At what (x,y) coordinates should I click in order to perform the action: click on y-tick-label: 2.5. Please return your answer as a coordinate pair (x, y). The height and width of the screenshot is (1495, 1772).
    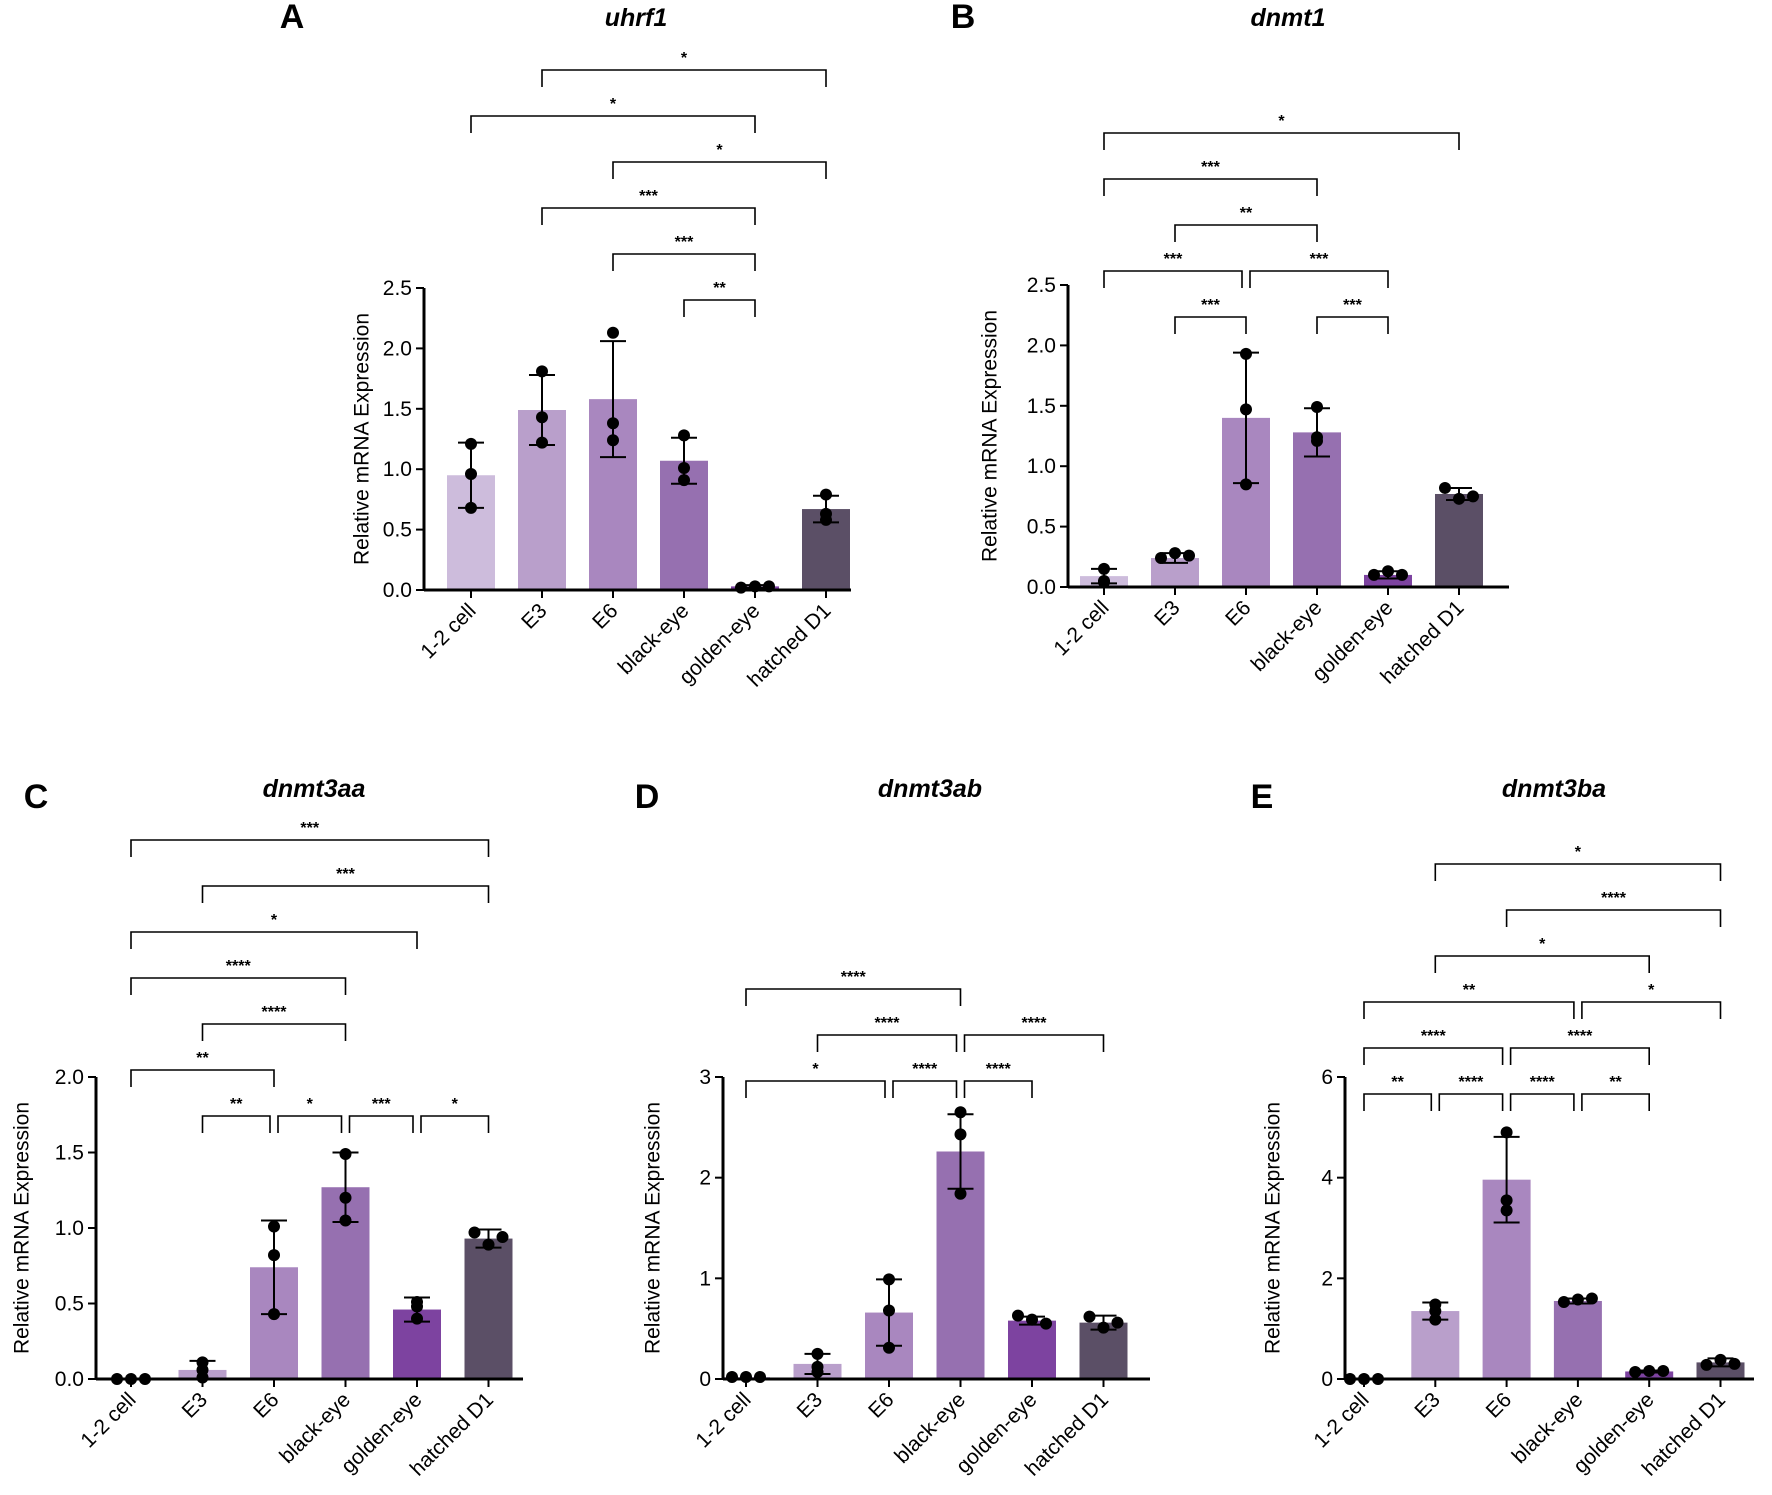
    Looking at the image, I should click on (1041, 285).